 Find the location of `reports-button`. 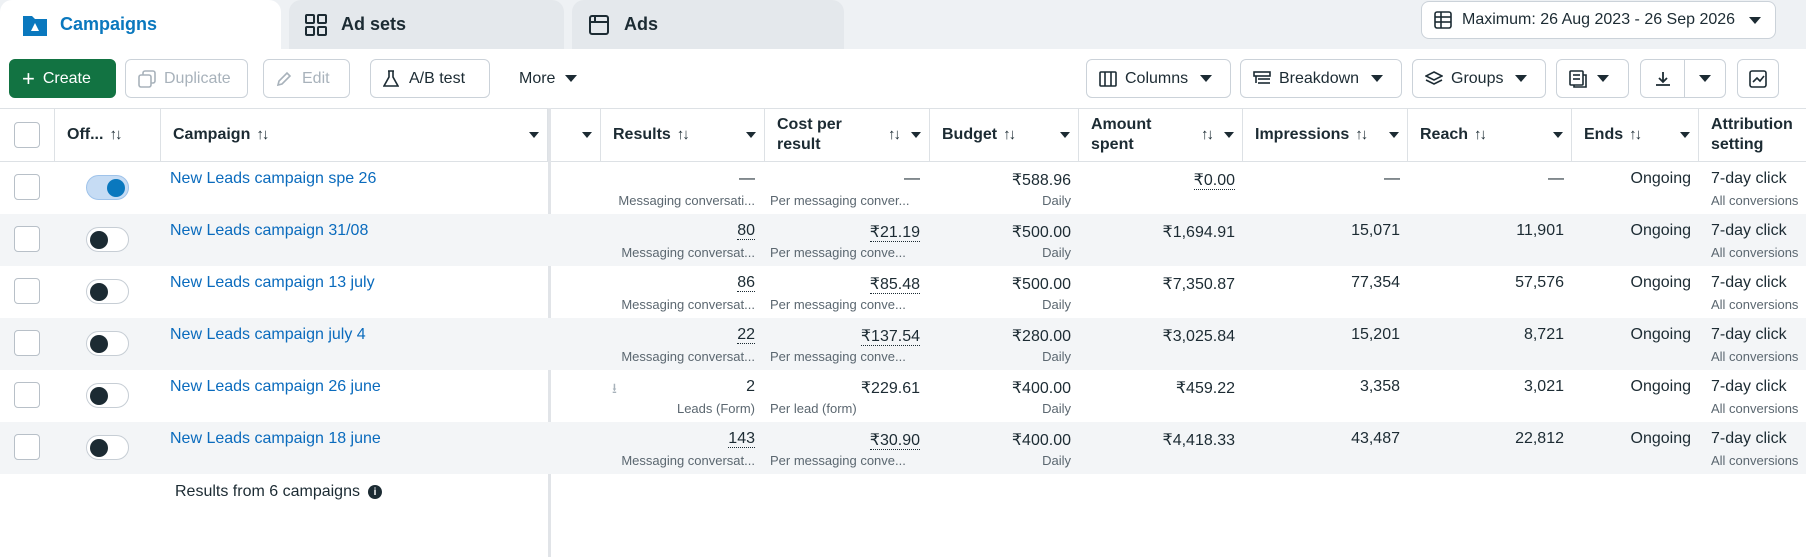

reports-button is located at coordinates (1592, 78).